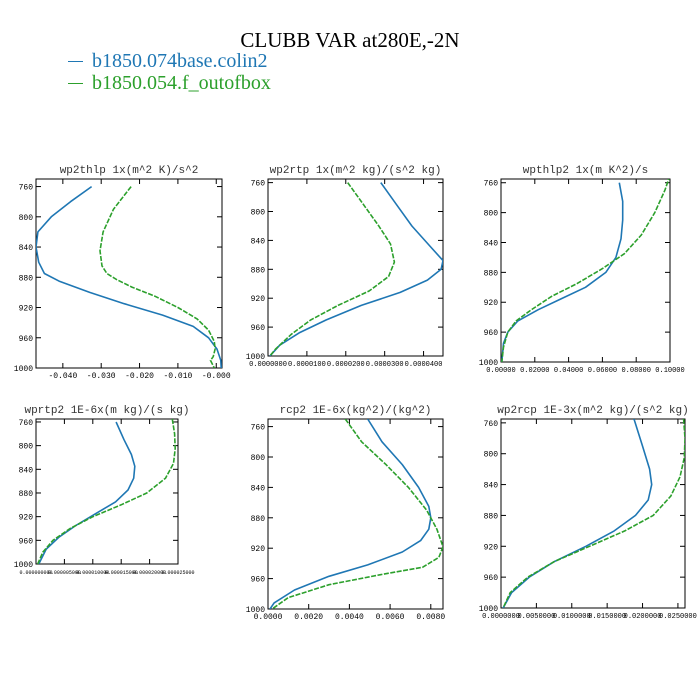 Image resolution: width=700 pixels, height=700 pixels. I want to click on panel-title: wp2rcp 1E-3x(m^2 kg)/(s^2 kg), so click(592, 411).